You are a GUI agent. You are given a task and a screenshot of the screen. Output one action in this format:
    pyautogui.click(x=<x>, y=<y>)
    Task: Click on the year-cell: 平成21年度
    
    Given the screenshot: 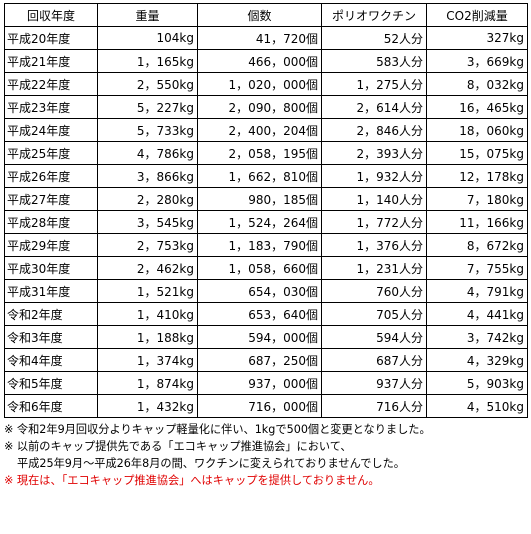 What is the action you would take?
    pyautogui.click(x=51, y=61)
    